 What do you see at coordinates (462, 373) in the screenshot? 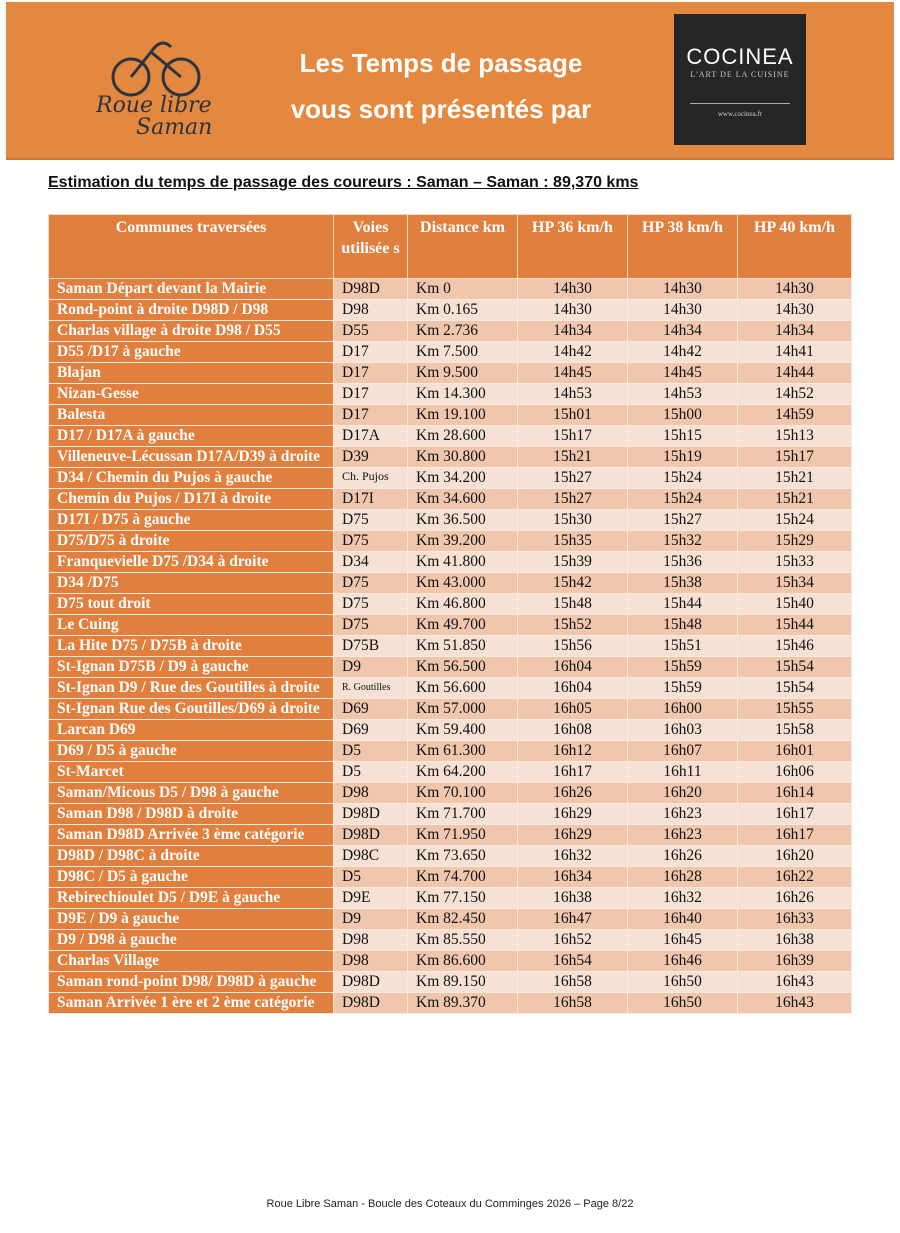
I see `distance-cell: Km 9.500` at bounding box center [462, 373].